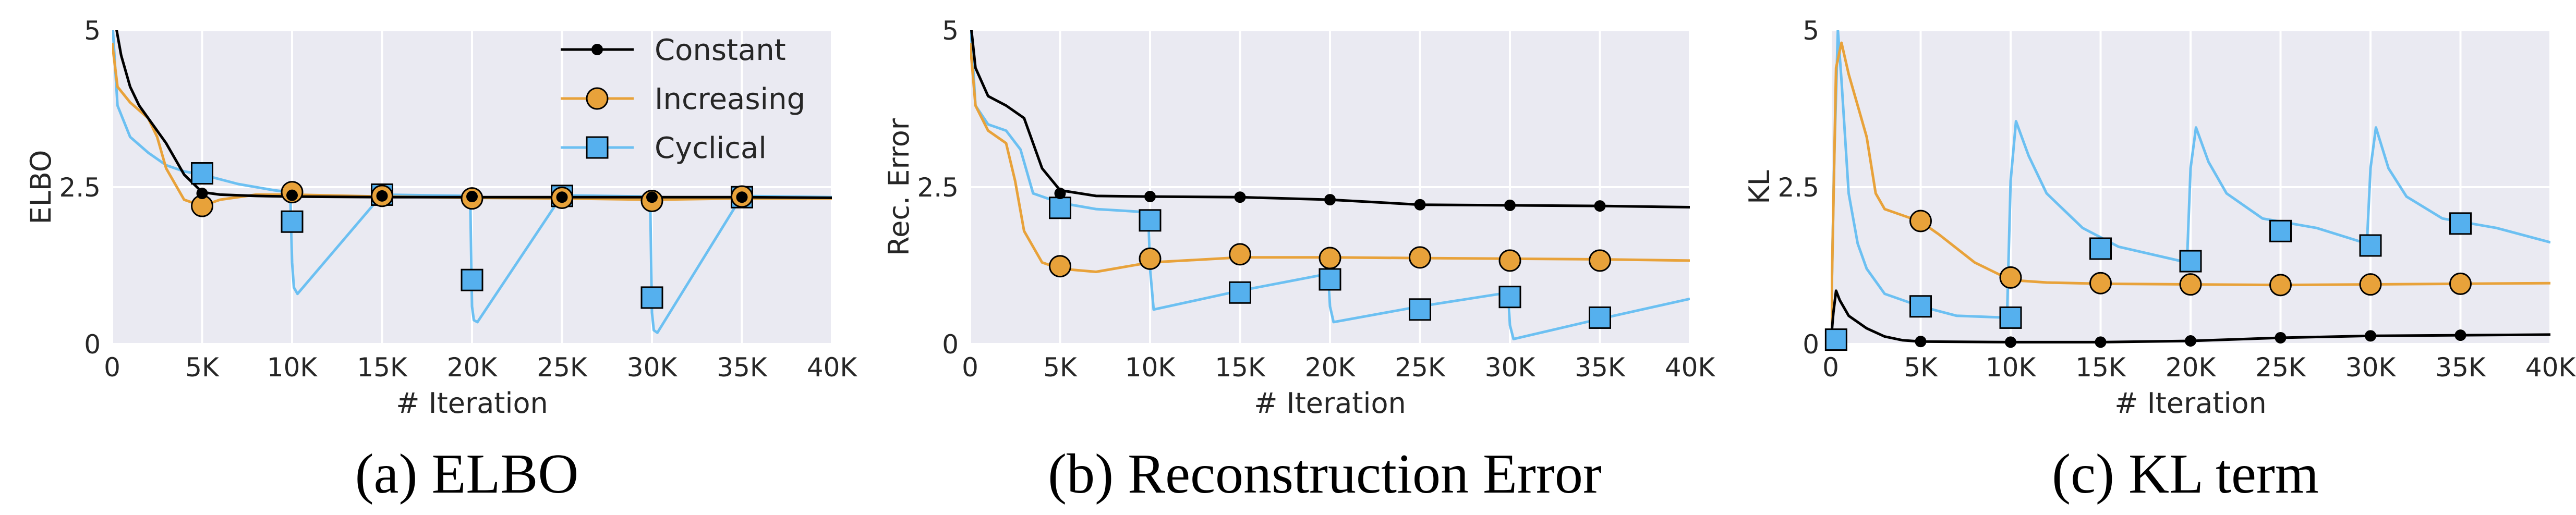 This screenshot has width=2576, height=515. What do you see at coordinates (2460, 367) in the screenshot?
I see `x-tick-label: 35K` at bounding box center [2460, 367].